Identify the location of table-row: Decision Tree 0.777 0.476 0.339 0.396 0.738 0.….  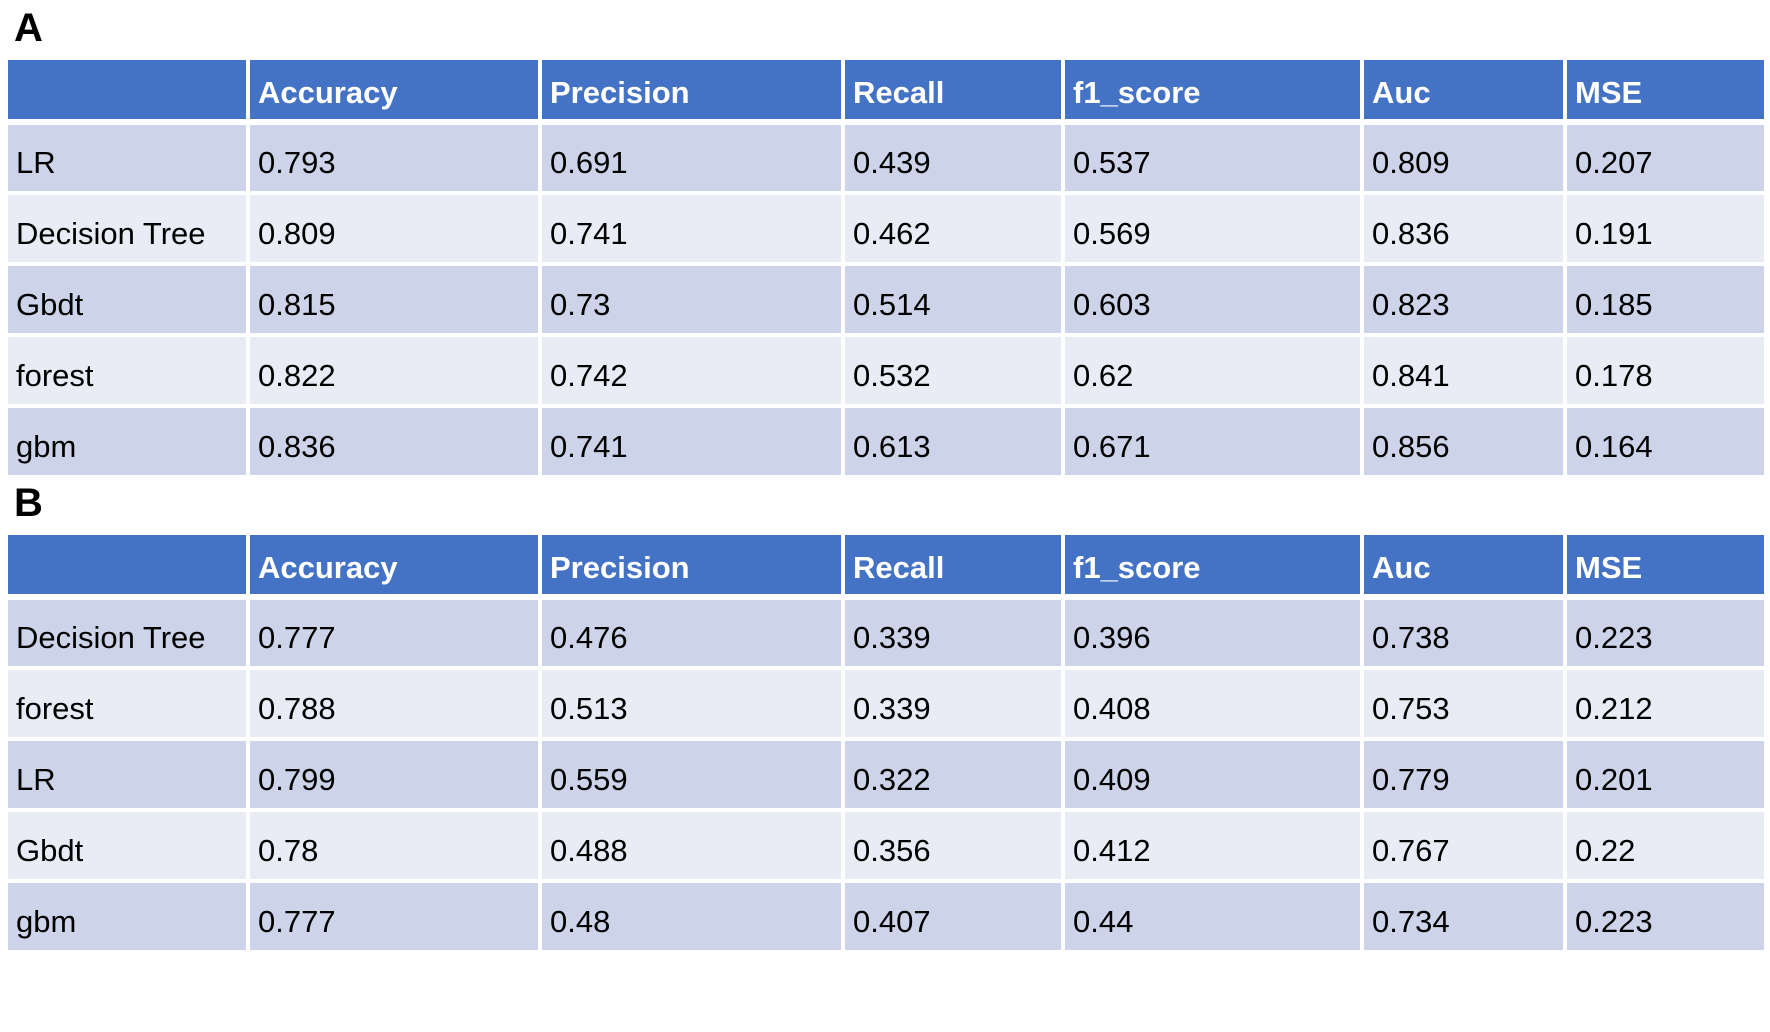
(886, 632).